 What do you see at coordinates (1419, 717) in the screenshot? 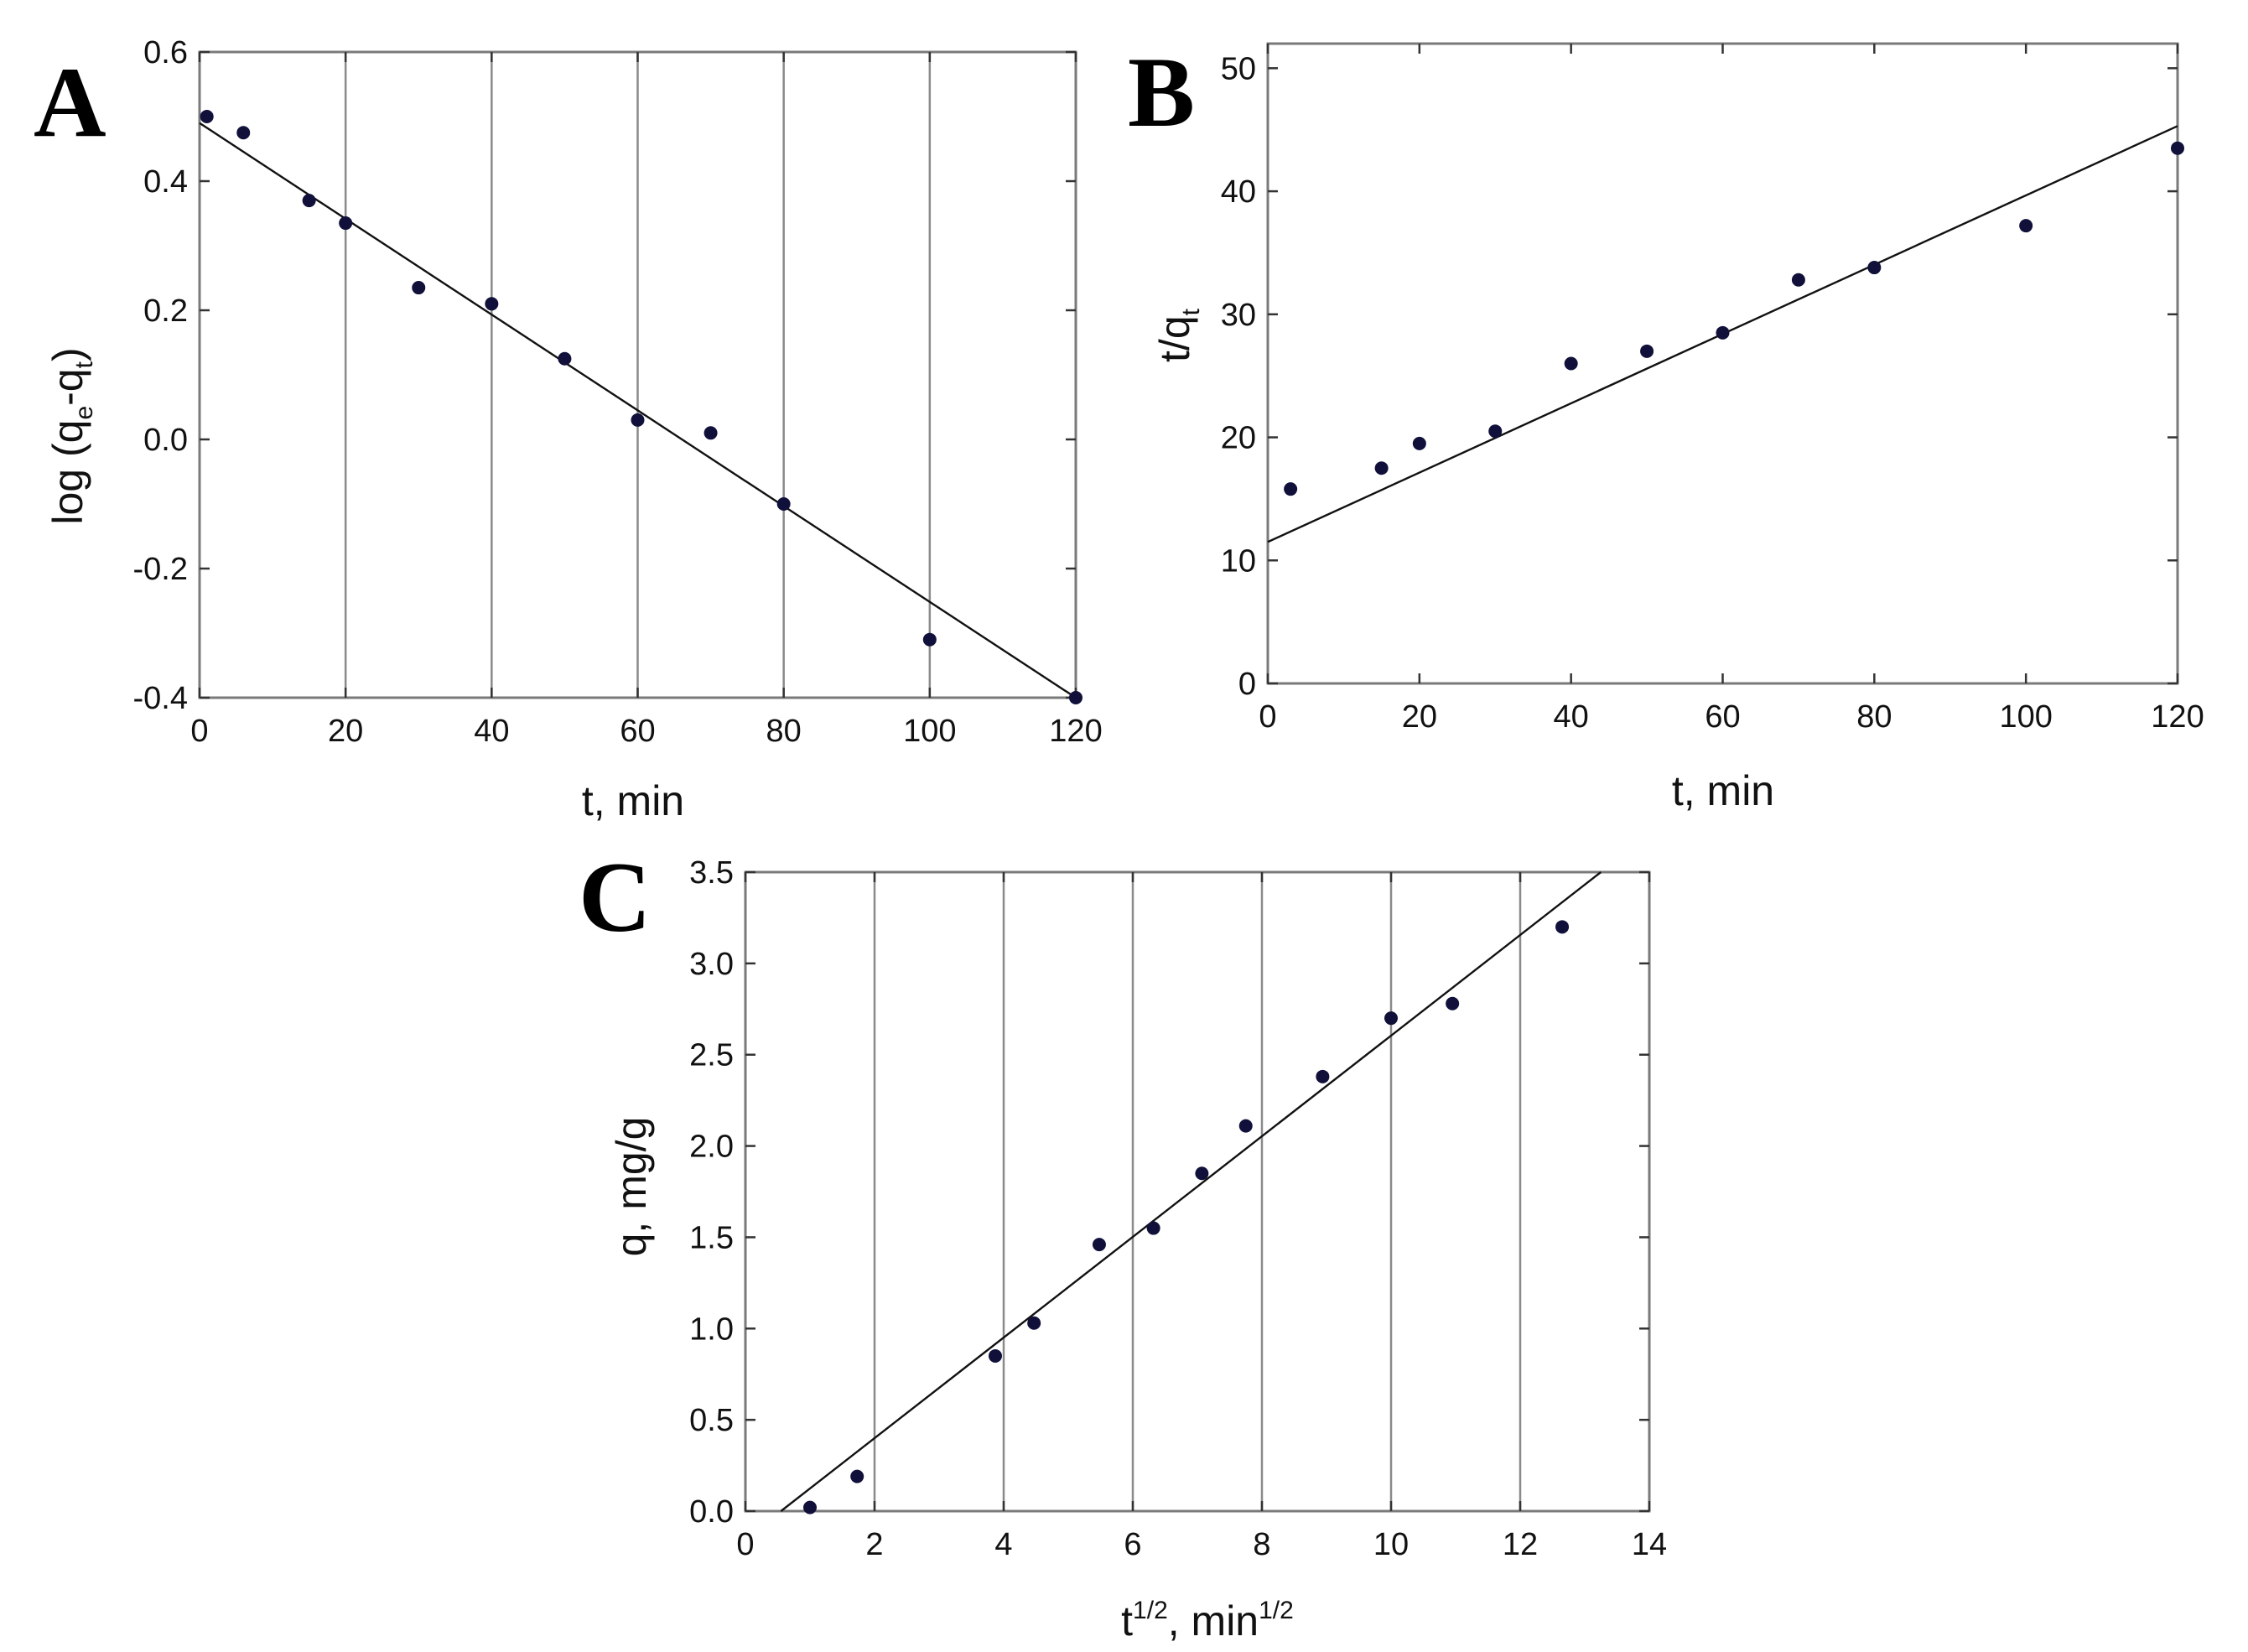
I see `panel-b-tick-label-x-20: 20` at bounding box center [1419, 717].